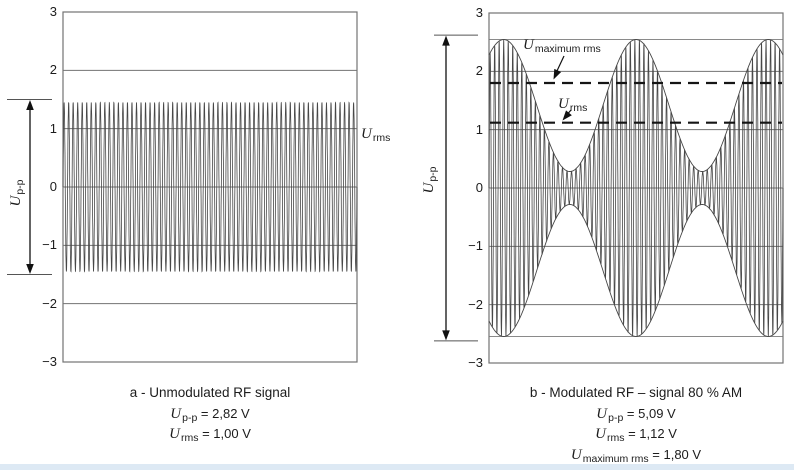 This screenshot has height=470, width=794. Describe the element at coordinates (675, 454) in the screenshot. I see `umaxrms-value-text: = 1,80 V` at that location.